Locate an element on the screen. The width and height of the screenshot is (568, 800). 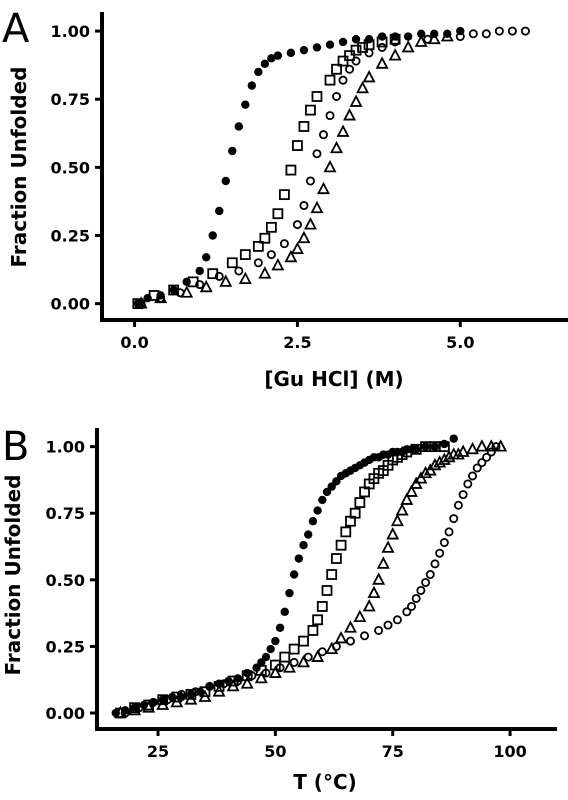
panel-a-x-axis-title: [Gu HCl] (M) is located at coordinates (333, 379).